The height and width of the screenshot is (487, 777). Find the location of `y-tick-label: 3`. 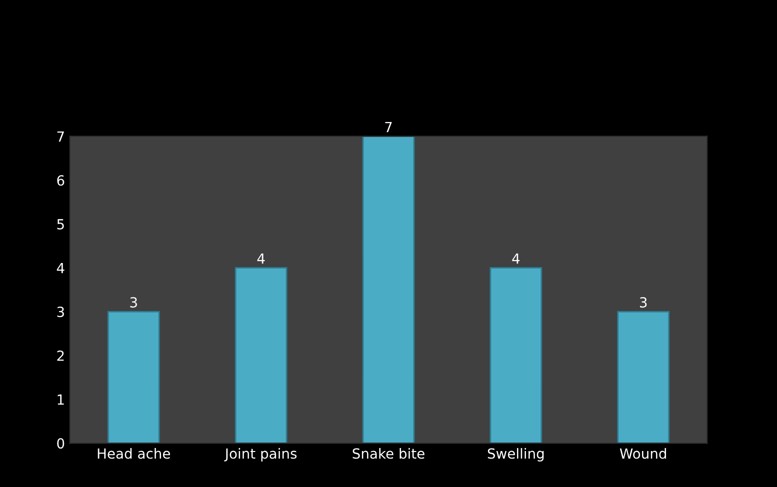

y-tick-label: 3 is located at coordinates (60, 312).